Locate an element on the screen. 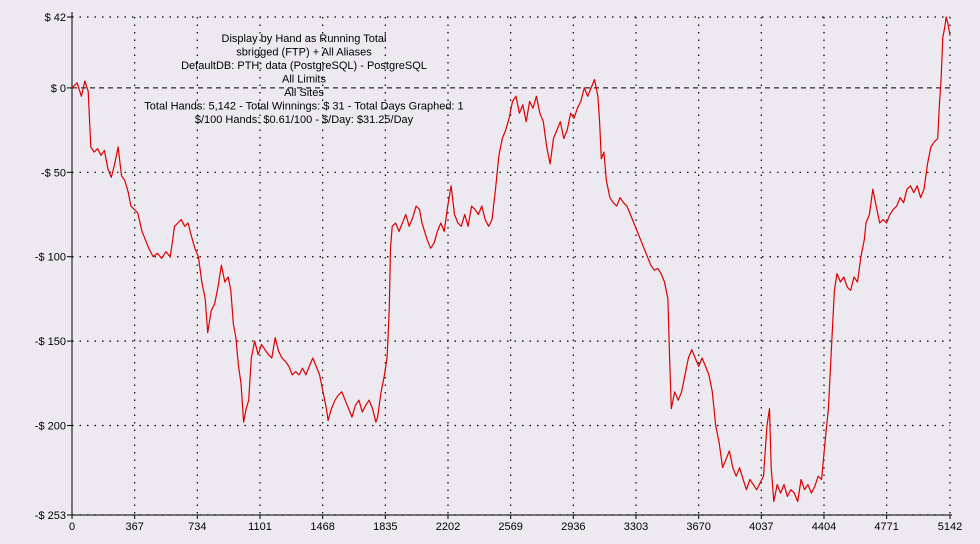 Image resolution: width=980 pixels, height=544 pixels. x-tick-label: 2202 is located at coordinates (448, 527).